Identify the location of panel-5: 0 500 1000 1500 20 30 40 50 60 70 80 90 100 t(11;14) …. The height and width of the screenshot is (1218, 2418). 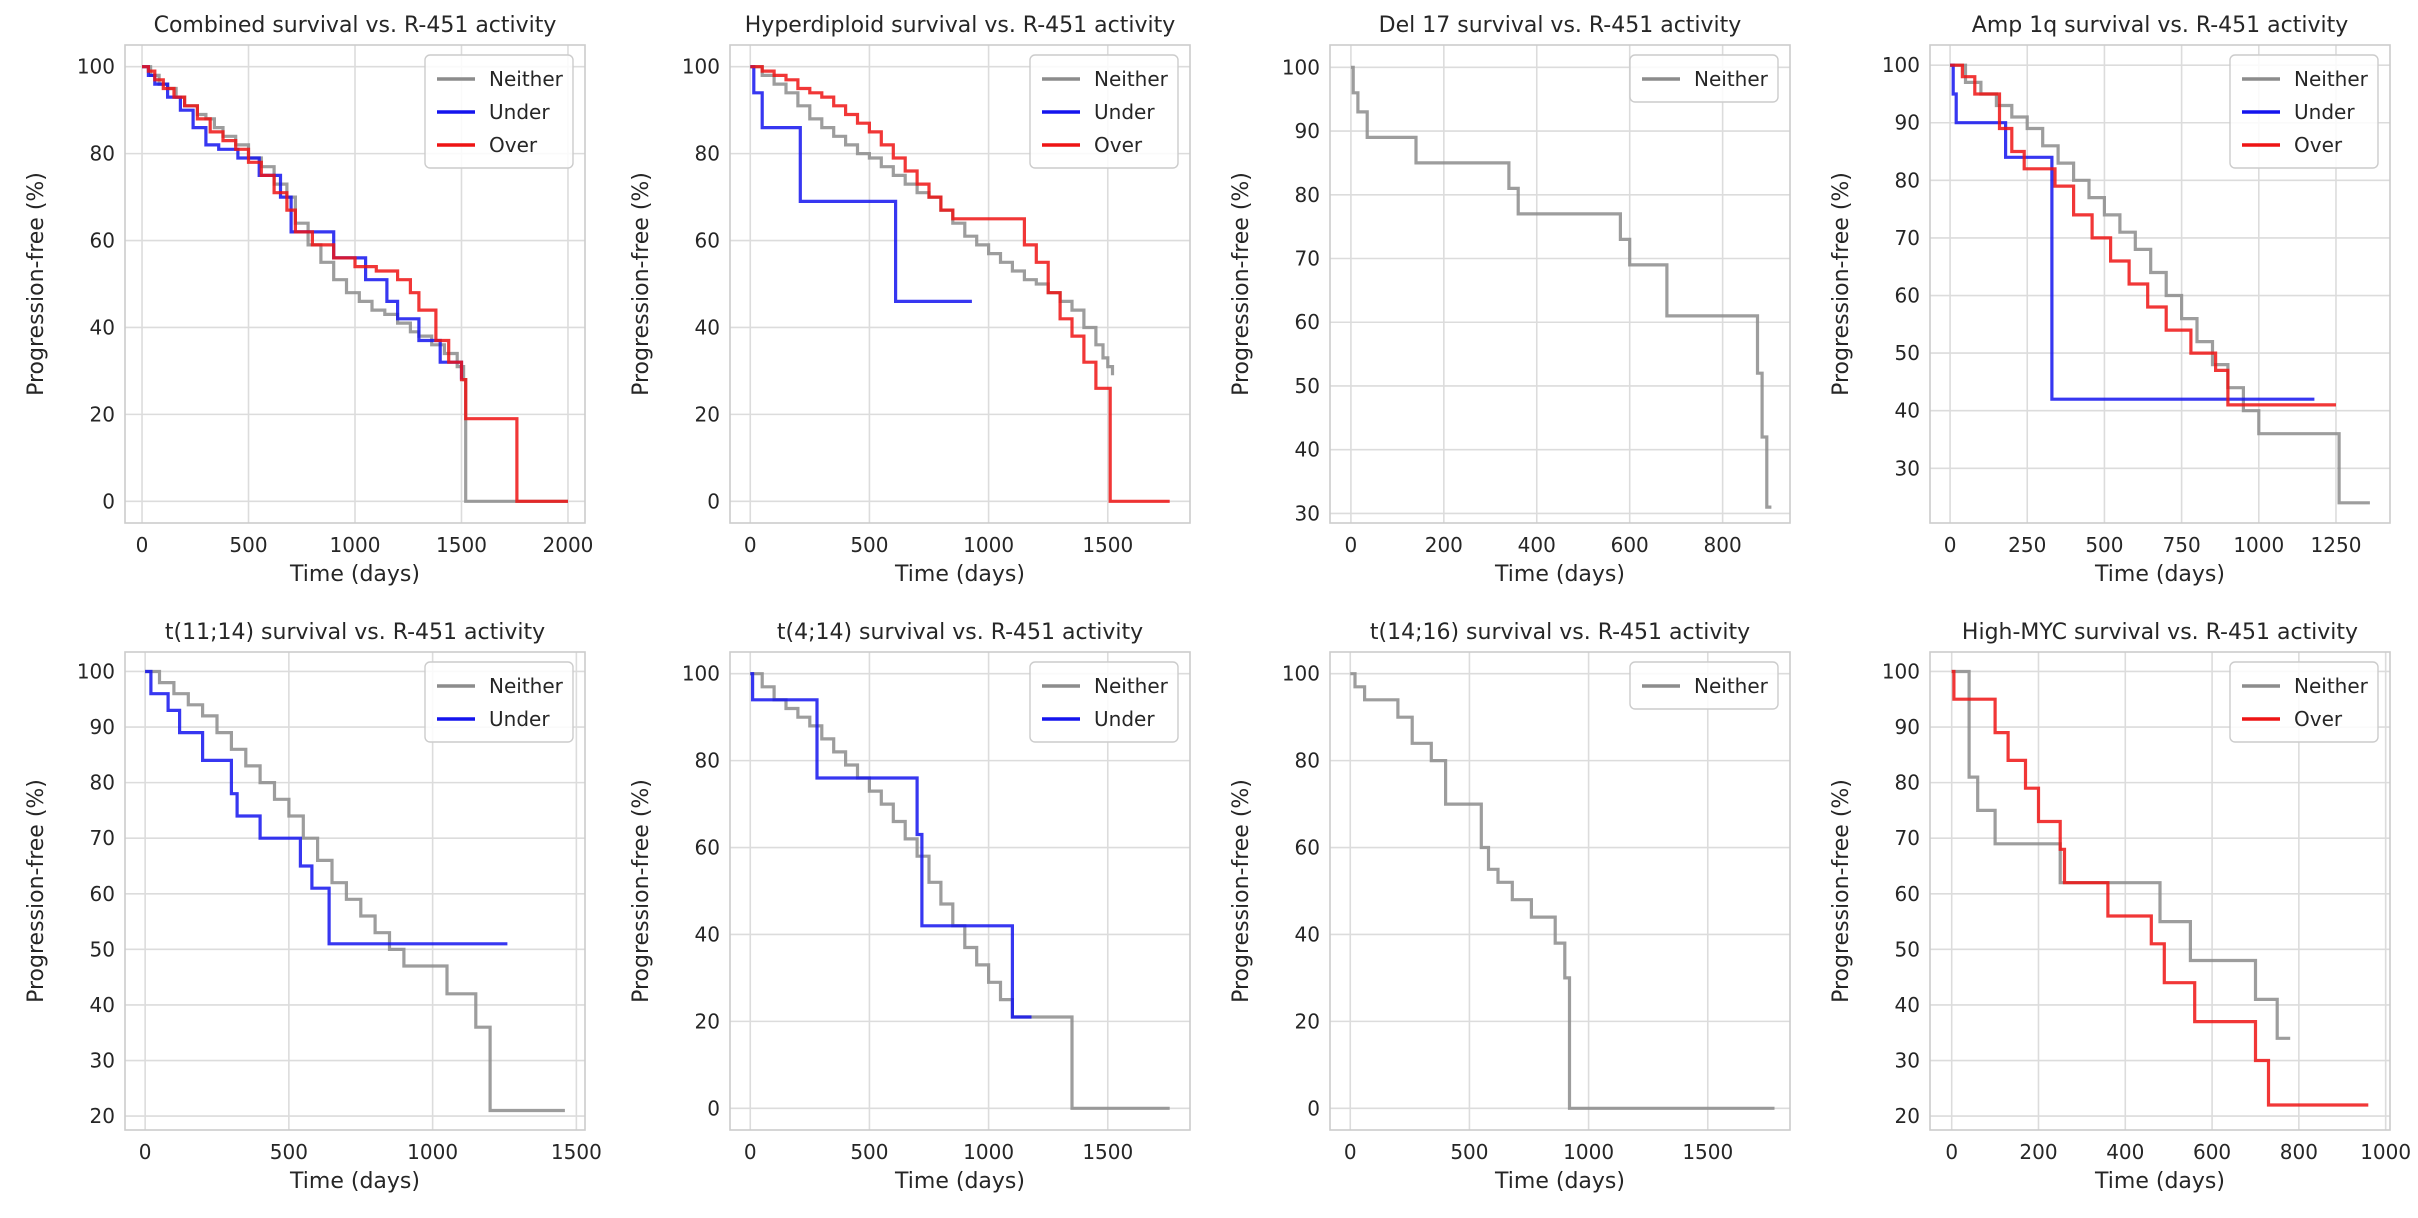
(313, 907).